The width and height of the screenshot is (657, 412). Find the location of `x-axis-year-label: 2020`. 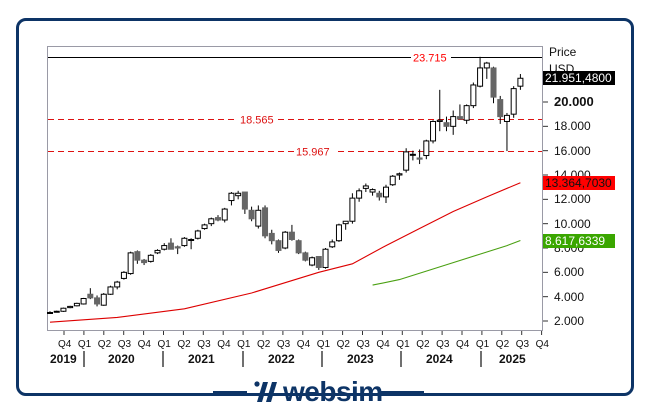

x-axis-year-label: 2020 is located at coordinates (121, 359).